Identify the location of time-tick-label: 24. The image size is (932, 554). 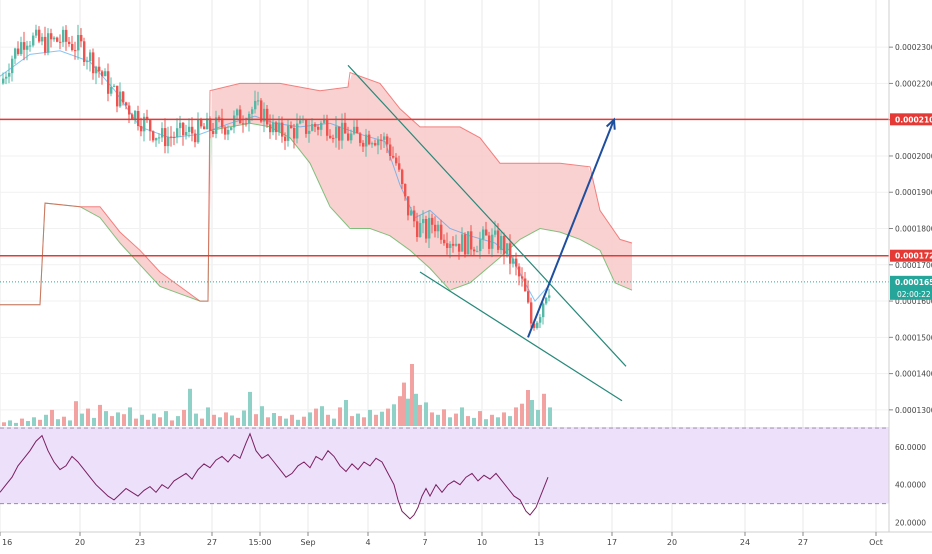
(745, 542).